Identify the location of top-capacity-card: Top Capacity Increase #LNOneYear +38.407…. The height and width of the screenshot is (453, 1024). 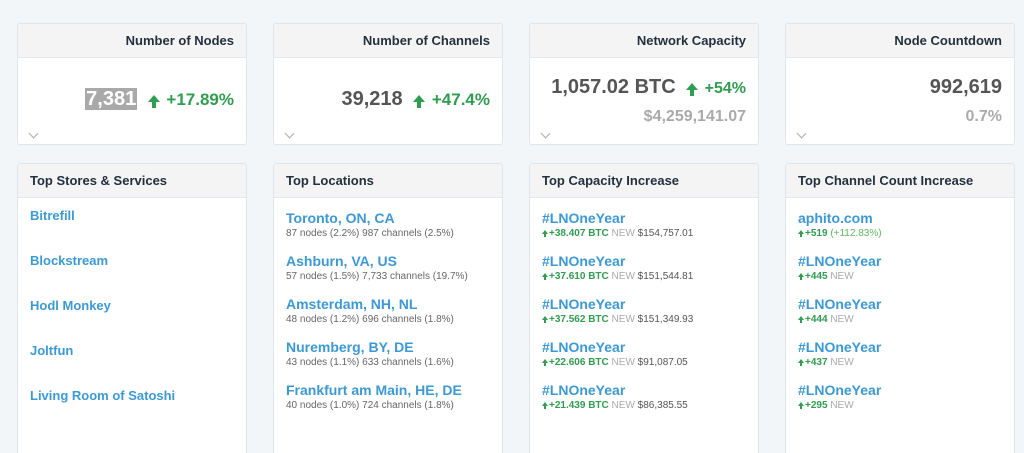
(644, 308).